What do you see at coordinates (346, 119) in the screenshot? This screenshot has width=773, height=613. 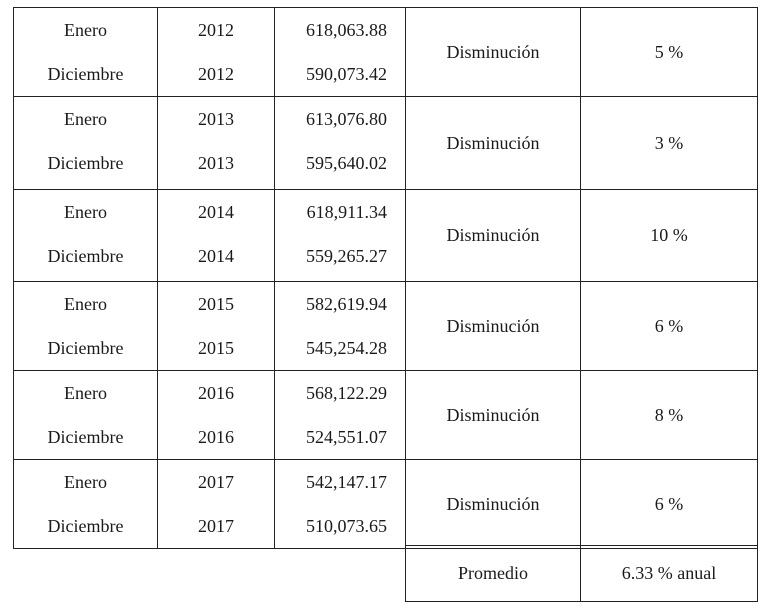 I see `value-label: 613,076.80` at bounding box center [346, 119].